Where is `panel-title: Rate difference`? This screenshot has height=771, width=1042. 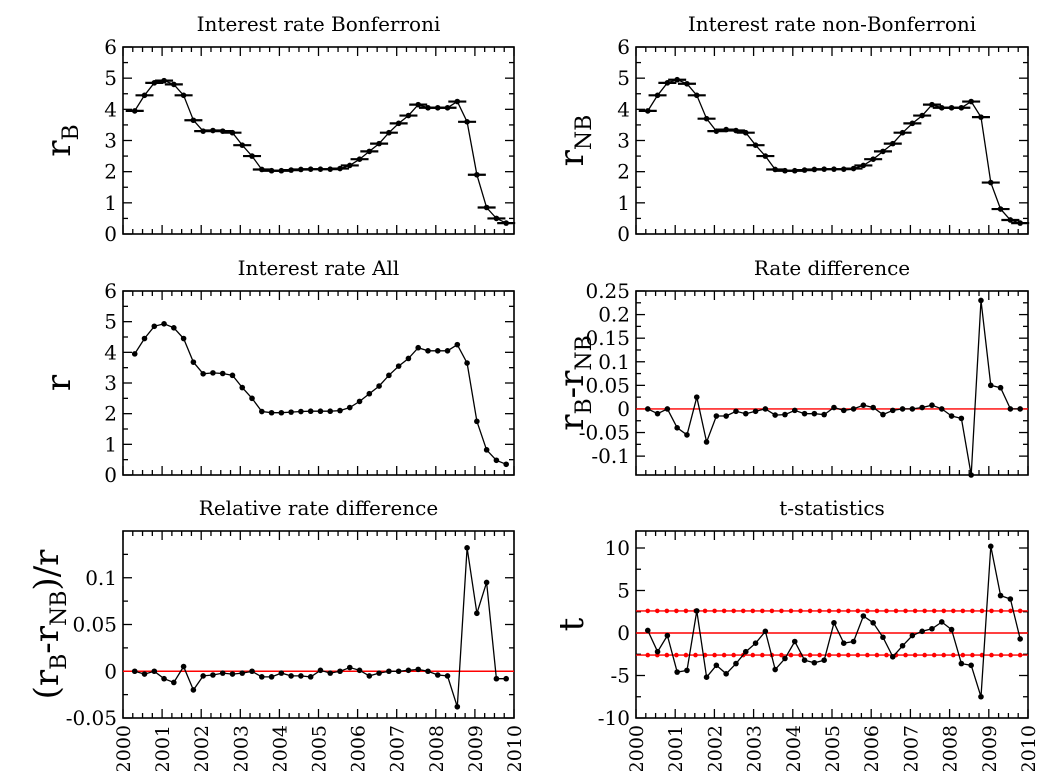 panel-title: Rate difference is located at coordinates (832, 268).